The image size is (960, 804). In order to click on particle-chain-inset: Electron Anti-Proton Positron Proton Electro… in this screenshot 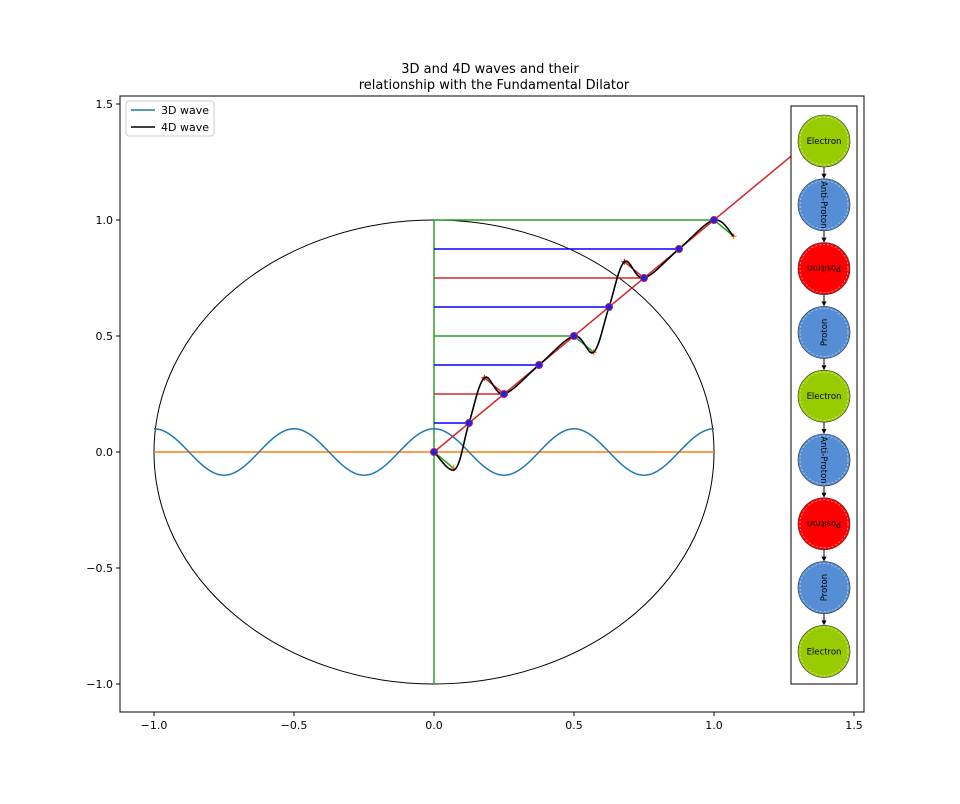, I will do `click(824, 395)`.